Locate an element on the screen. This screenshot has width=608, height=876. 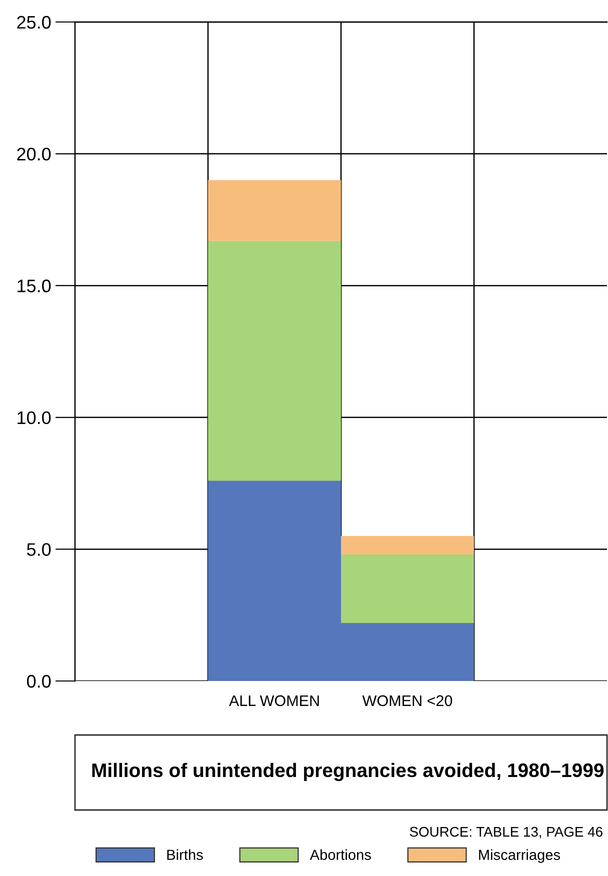
y-tick-label: 15.0 is located at coordinates (34, 286).